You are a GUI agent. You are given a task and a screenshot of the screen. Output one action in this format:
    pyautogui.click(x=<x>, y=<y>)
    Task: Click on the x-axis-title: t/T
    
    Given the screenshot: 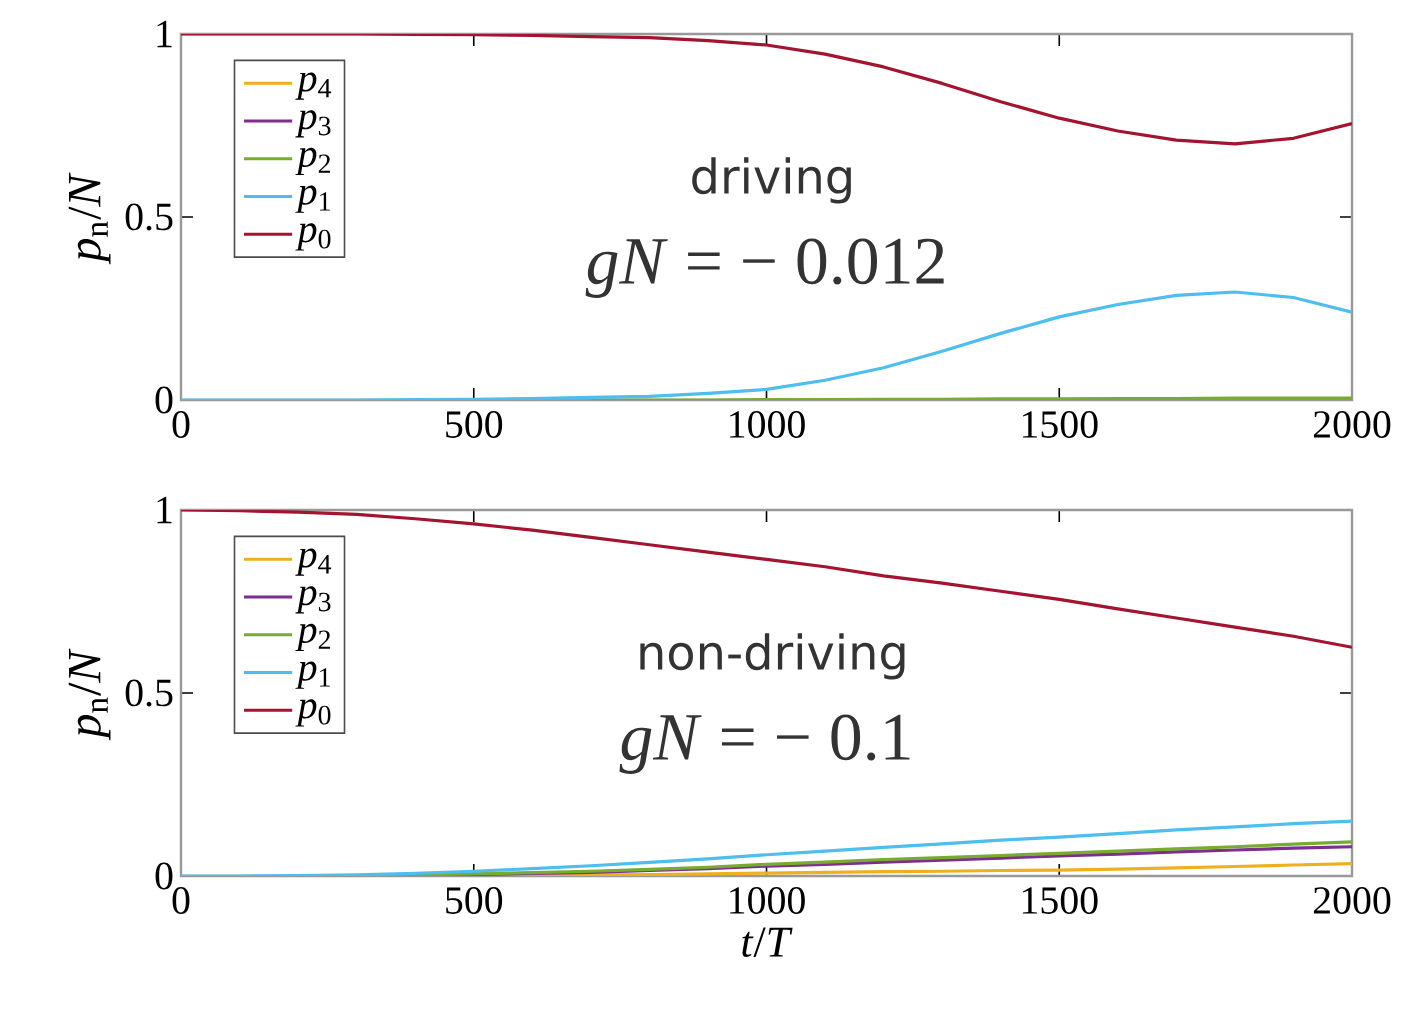 What is the action you would take?
    pyautogui.click(x=767, y=942)
    